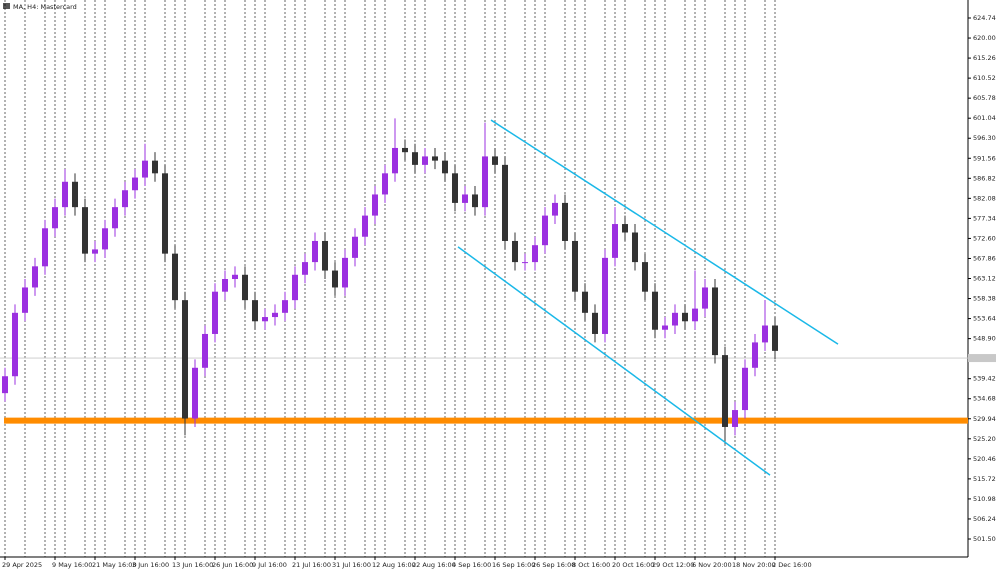  I want to click on y-tick-label: 577.34, so click(984, 218).